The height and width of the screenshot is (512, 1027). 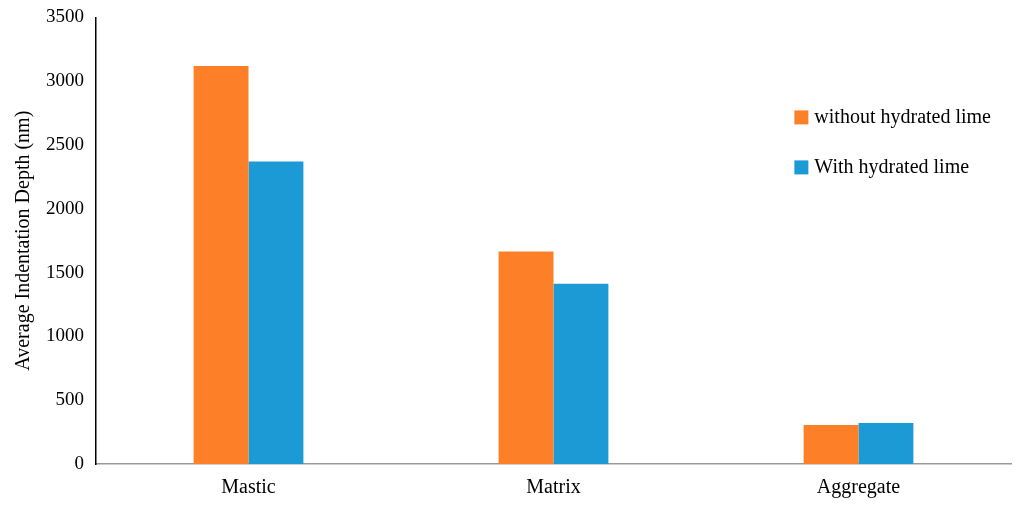 What do you see at coordinates (65, 80) in the screenshot?
I see `y-tick-label: 3000` at bounding box center [65, 80].